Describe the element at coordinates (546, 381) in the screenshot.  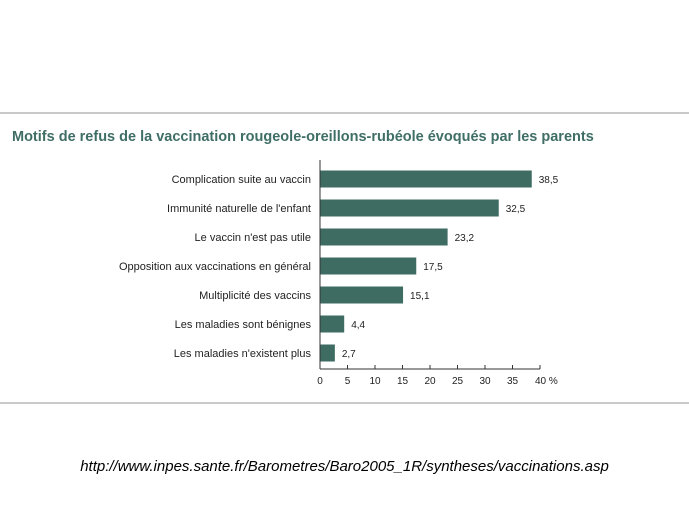
I see `x-tick-label: 40 %` at that location.